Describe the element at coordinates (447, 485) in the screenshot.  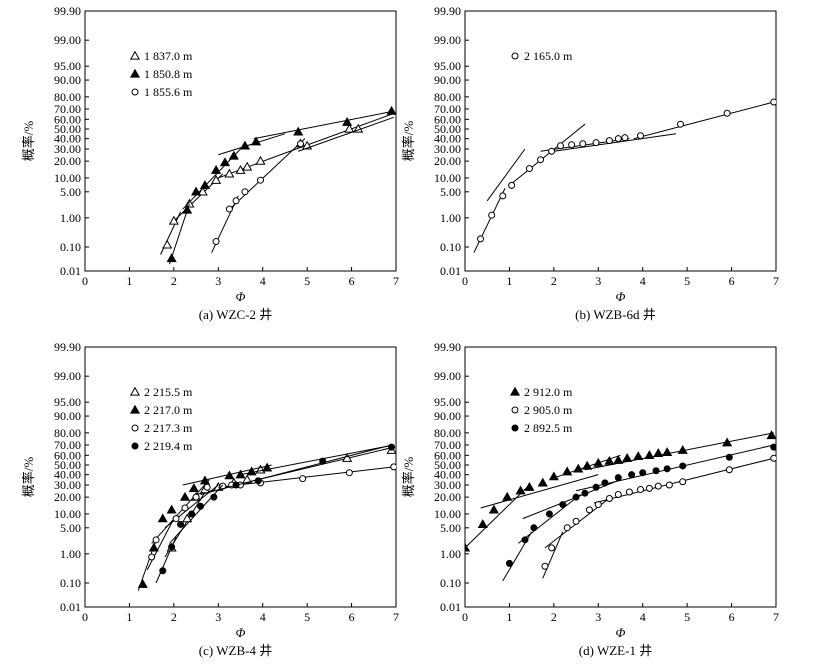
I see `y-tick-label: 30.00` at that location.